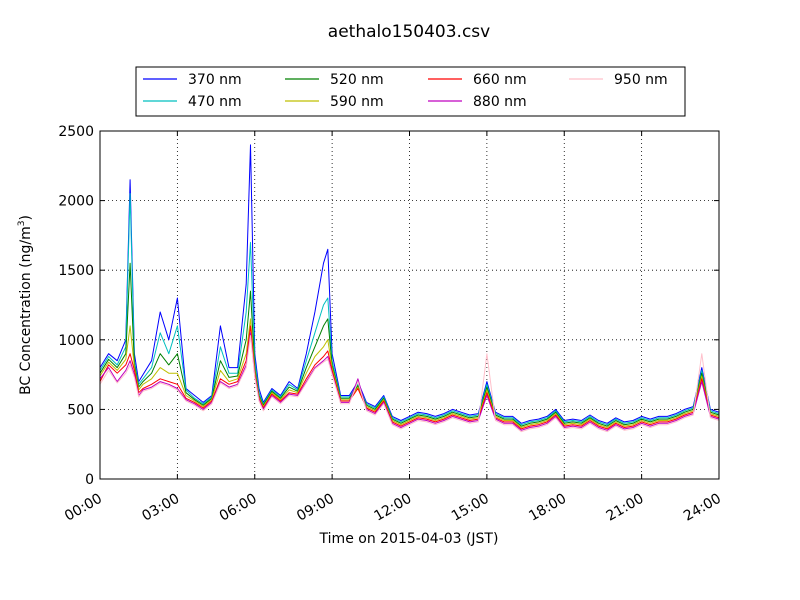  I want to click on legend-label-880-nm: 880 nm, so click(500, 102).